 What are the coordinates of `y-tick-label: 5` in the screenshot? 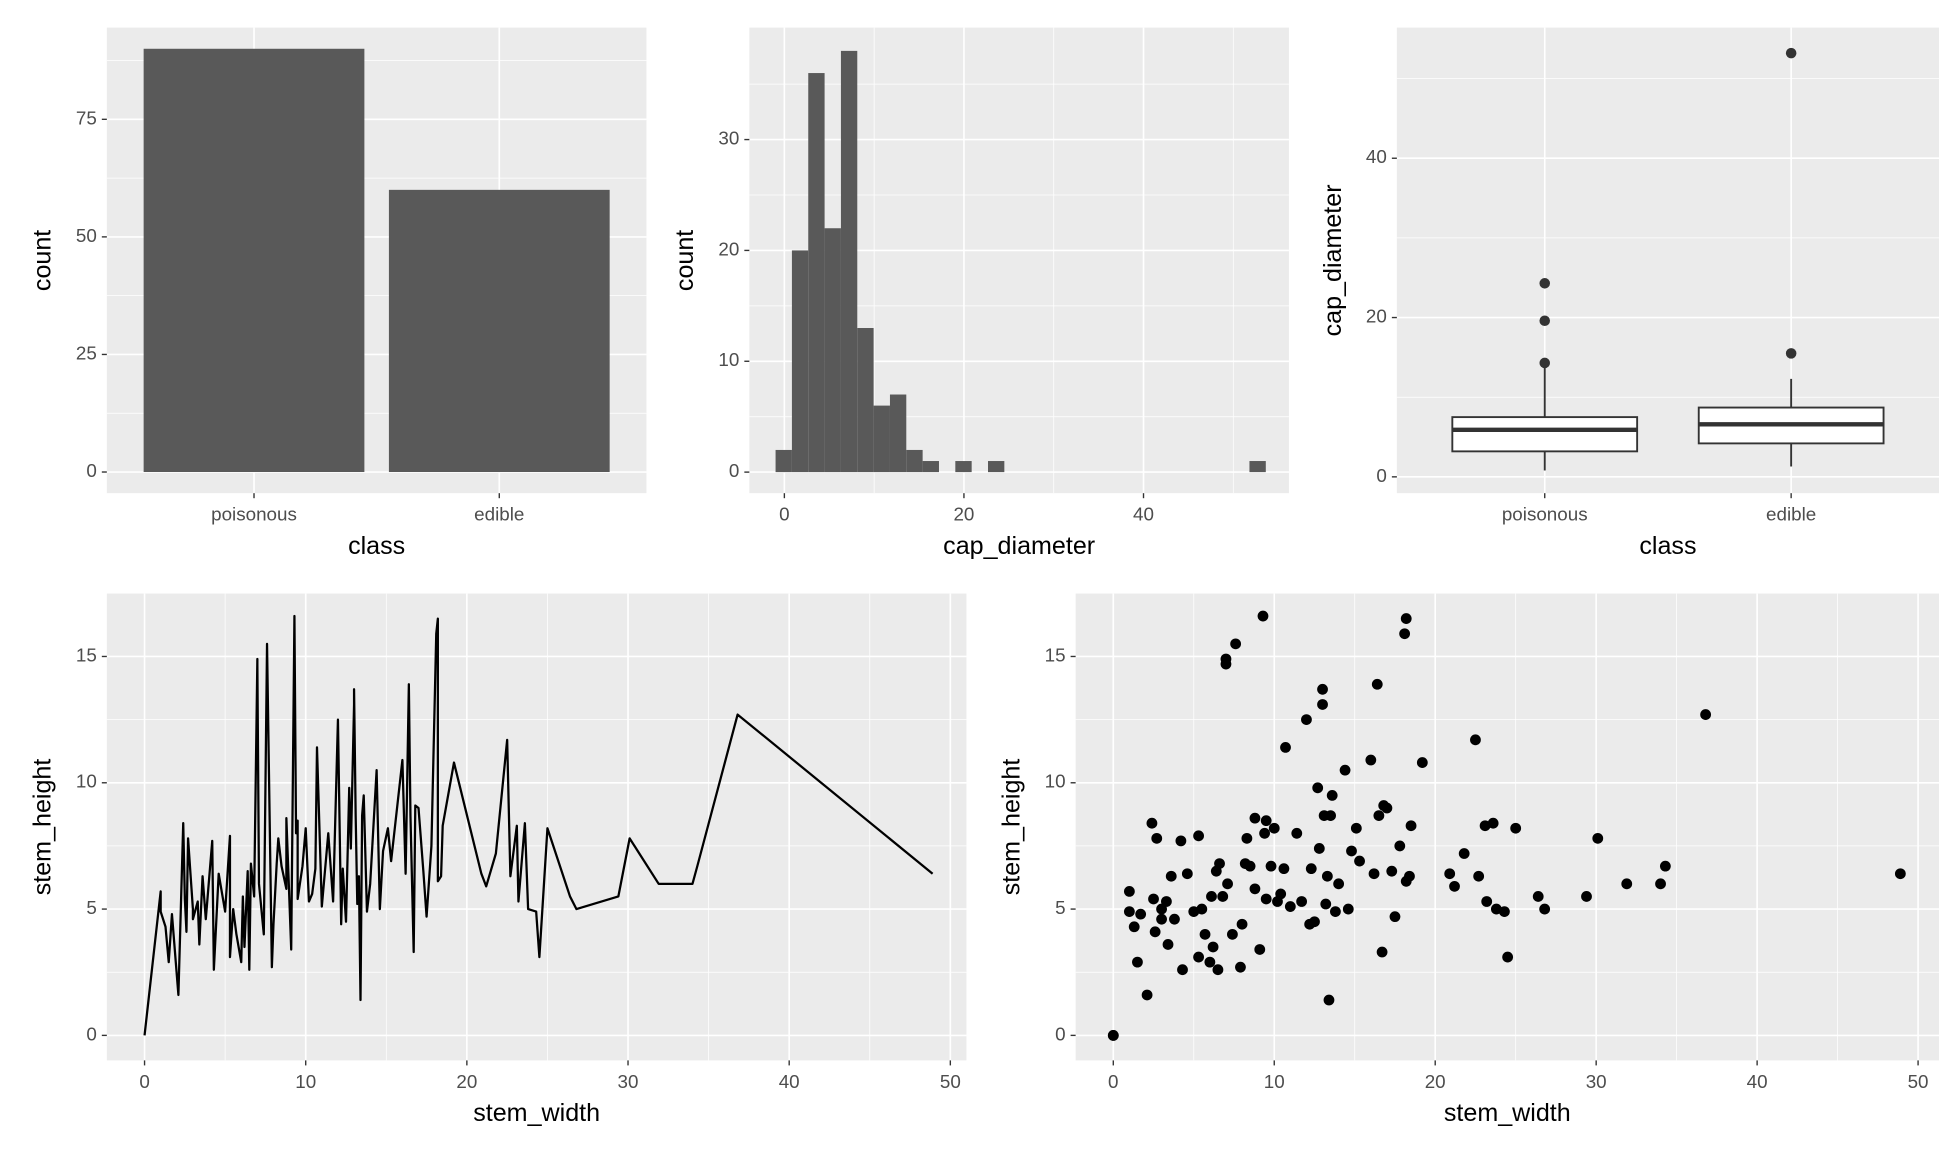 It's located at (1060, 907).